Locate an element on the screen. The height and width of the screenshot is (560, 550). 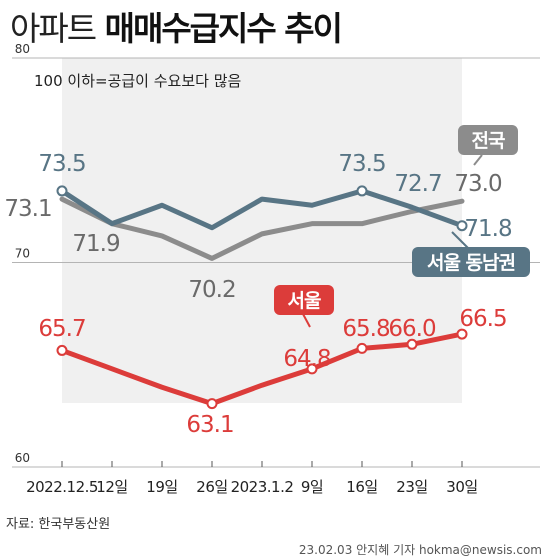
x-tick-label: 2022.12.5 is located at coordinates (62, 487).